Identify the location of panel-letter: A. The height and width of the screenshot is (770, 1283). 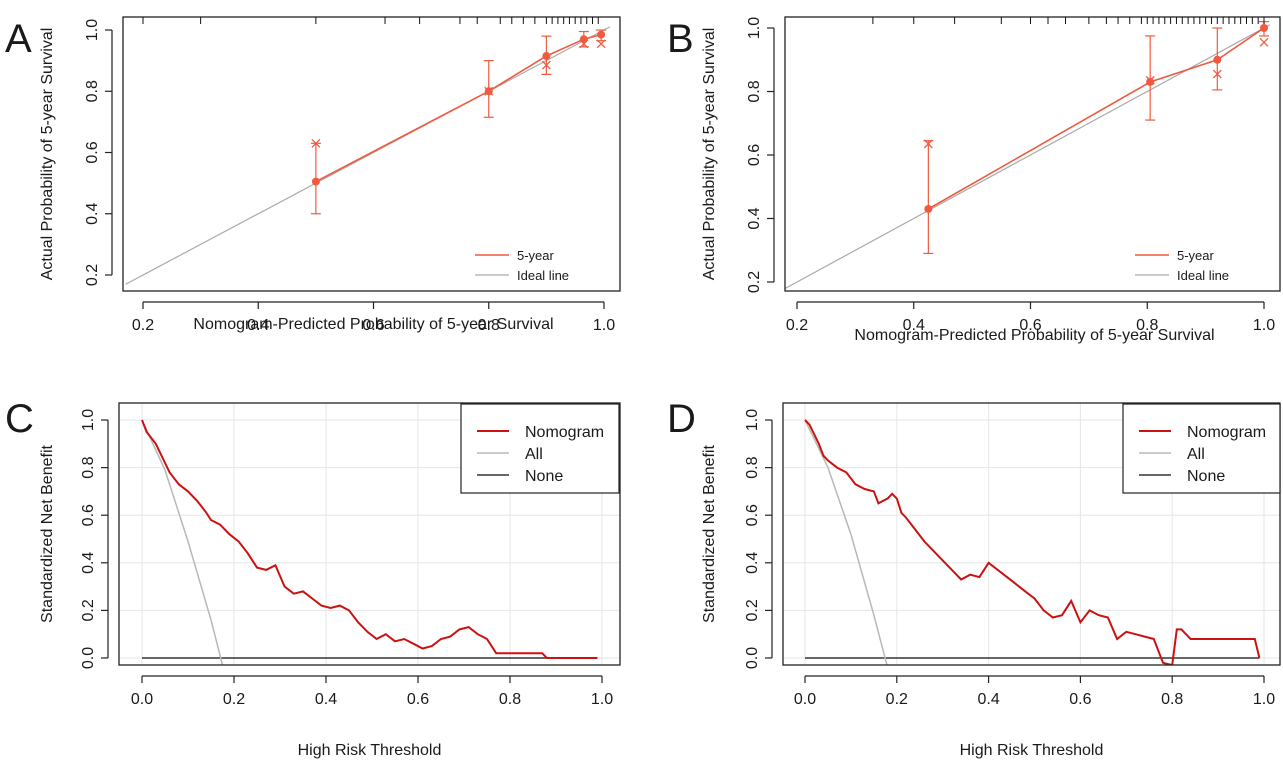
(18, 39).